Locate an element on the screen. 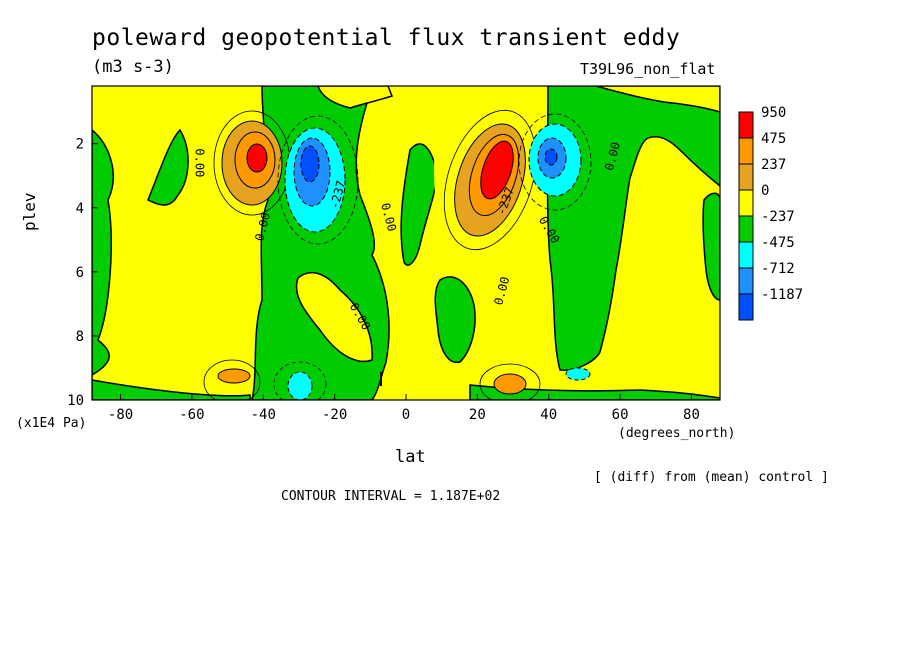 Image resolution: width=904 pixels, height=654 pixels. surface-negative-contour-south is located at coordinates (300, 380).